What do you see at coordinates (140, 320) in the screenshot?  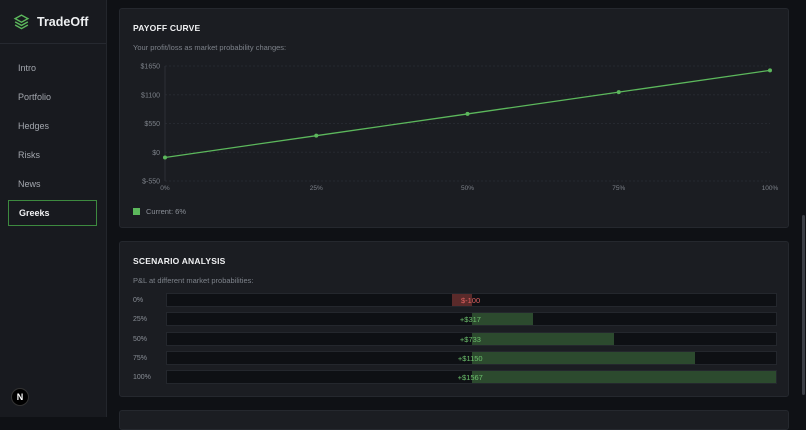 I see `scenario-probability: 25%` at bounding box center [140, 320].